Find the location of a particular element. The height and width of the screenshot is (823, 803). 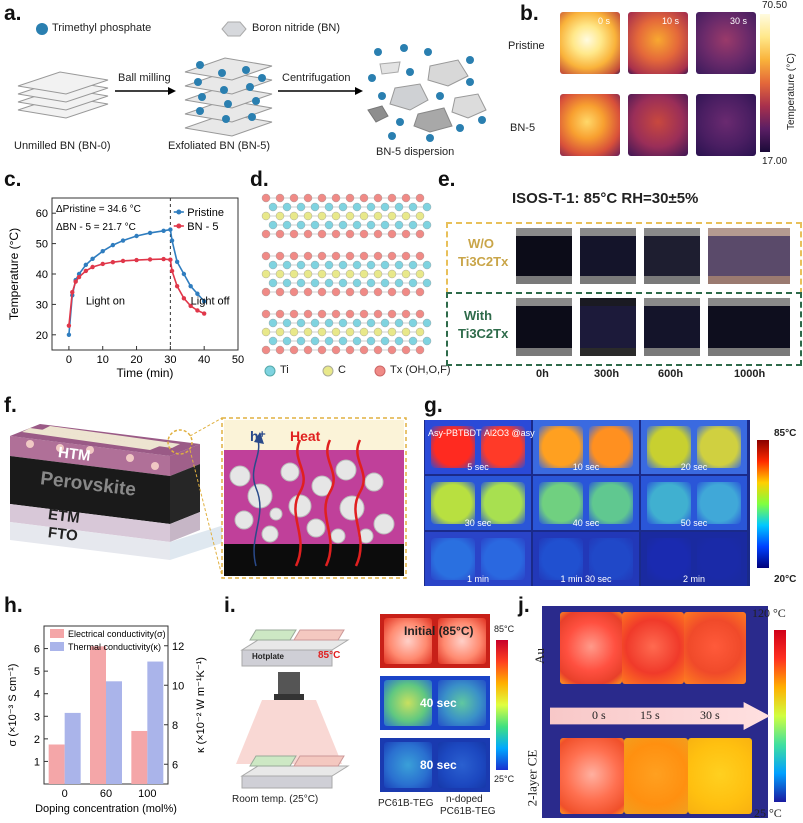

x-tick-label: 20 is located at coordinates (136, 360).